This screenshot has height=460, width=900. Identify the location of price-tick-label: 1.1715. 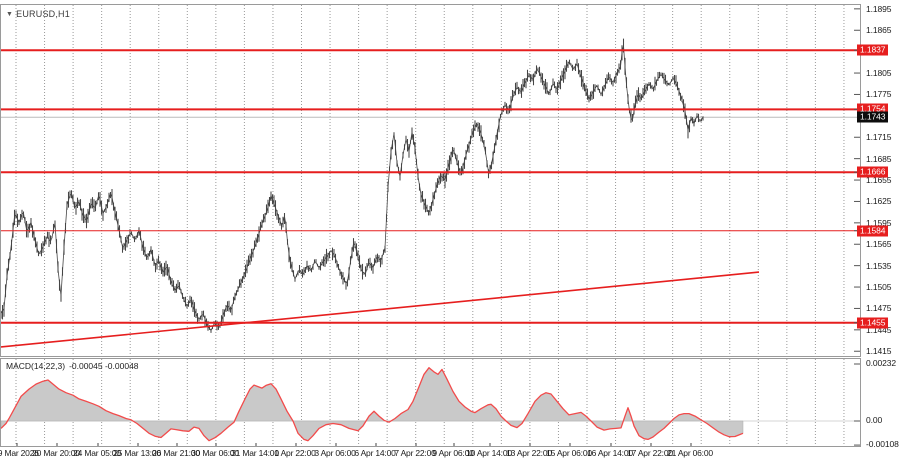
(879, 137).